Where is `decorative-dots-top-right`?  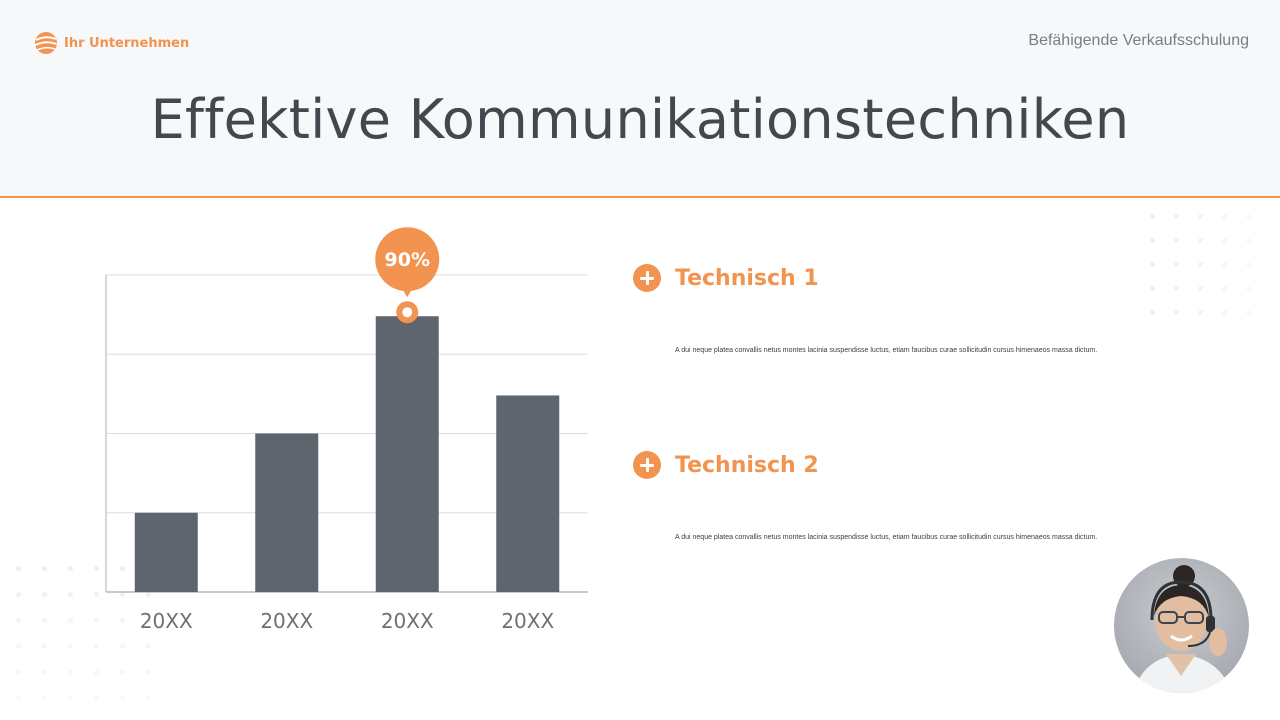
decorative-dots-top-right is located at coordinates (1210, 274).